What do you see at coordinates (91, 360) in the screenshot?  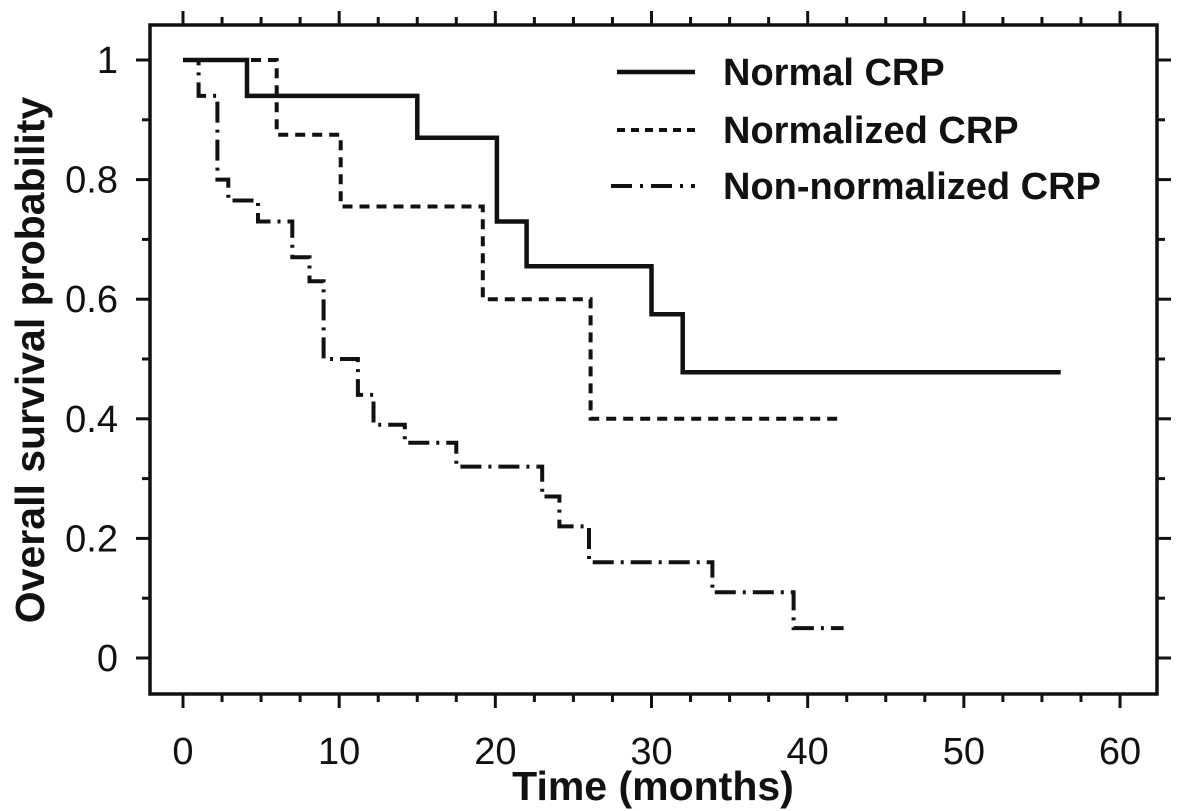 I see `y-axis-tick-labels: 0 0.2 0.4 0.6 0.8 1` at bounding box center [91, 360].